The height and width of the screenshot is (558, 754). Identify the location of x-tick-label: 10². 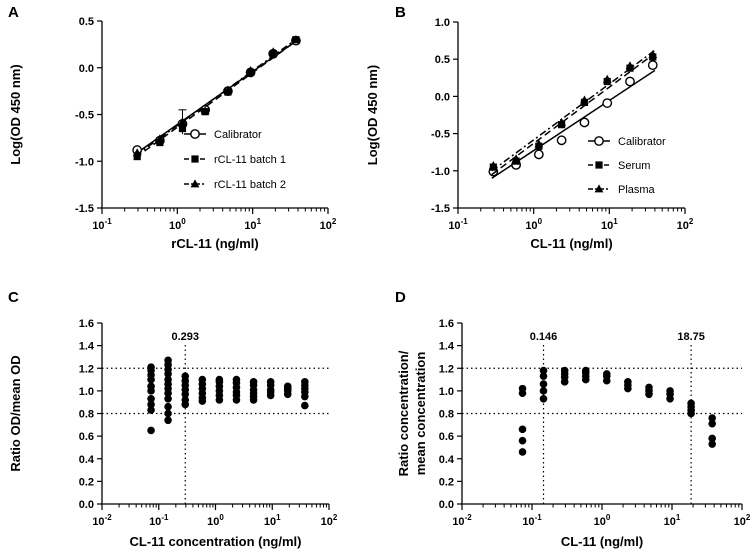
(328, 224).